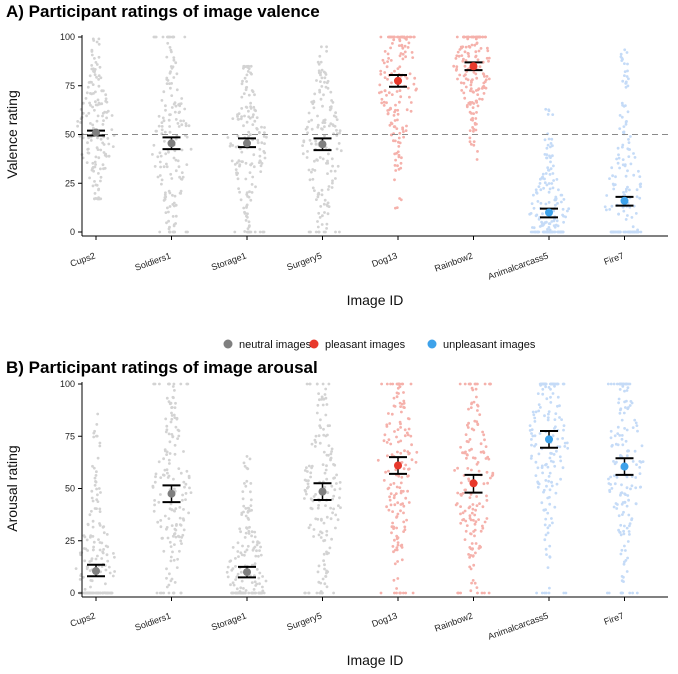  What do you see at coordinates (83, 259) in the screenshot?
I see `x-tick-label-cups2: Cups2` at bounding box center [83, 259].